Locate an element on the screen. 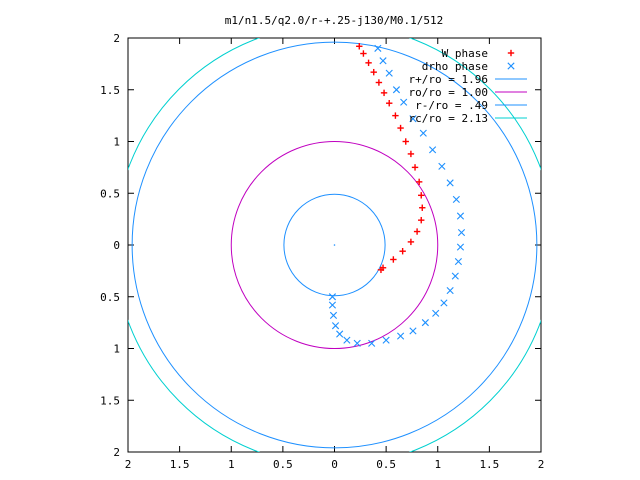  legend-label: r-/ro = .49 is located at coordinates (451, 105).